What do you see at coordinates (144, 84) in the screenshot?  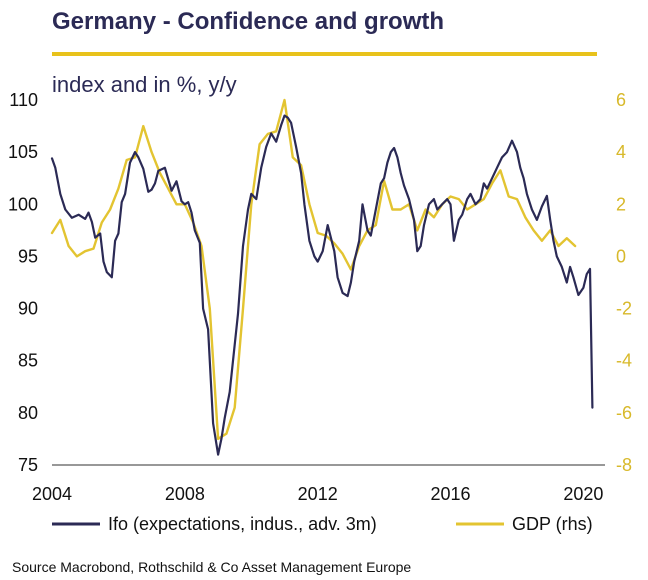 I see `chart-subtitle: index and in %, y/y` at bounding box center [144, 84].